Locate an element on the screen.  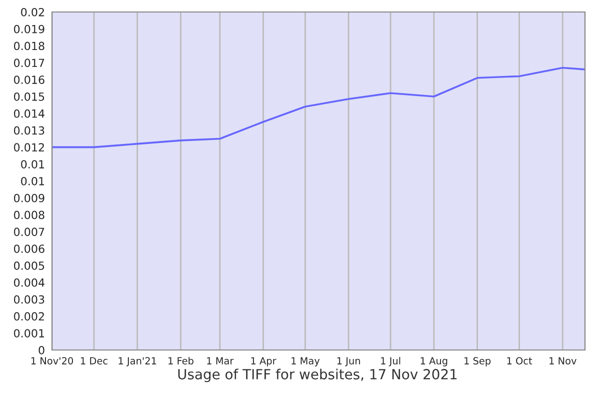
y-tick-label: 0.002 is located at coordinates (29, 316).